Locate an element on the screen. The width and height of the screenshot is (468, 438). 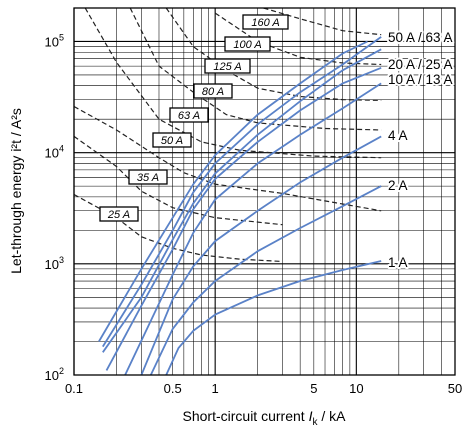
curve-label-2-a: 2 A is located at coordinates (398, 185).